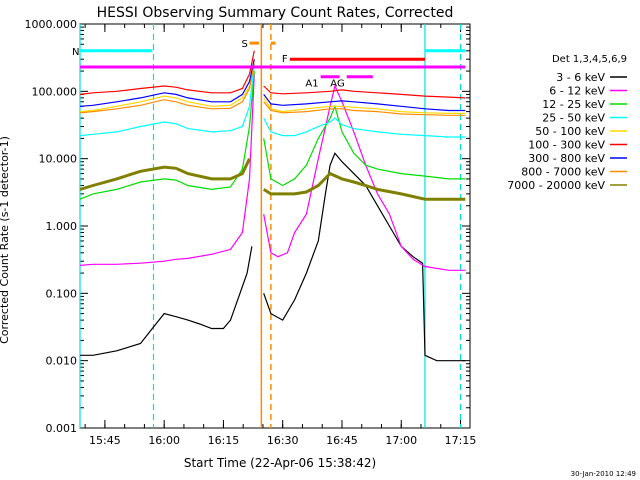  What do you see at coordinates (51, 24) in the screenshot?
I see `y-tick-label: 1000.000` at bounding box center [51, 24].